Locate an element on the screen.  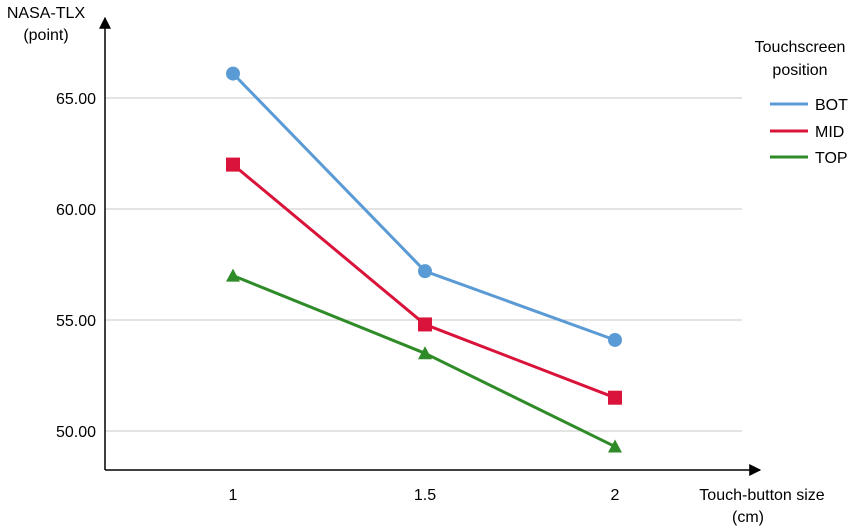
series-line-top is located at coordinates (424, 361).